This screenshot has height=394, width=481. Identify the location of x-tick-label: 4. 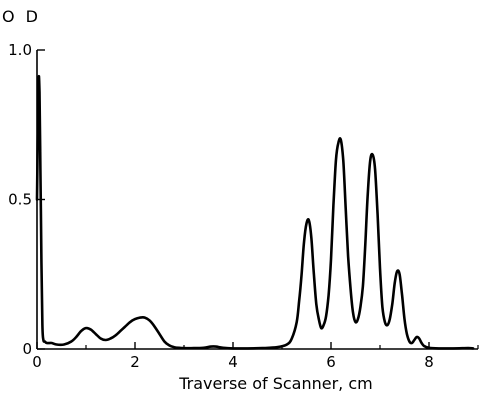
(233, 362).